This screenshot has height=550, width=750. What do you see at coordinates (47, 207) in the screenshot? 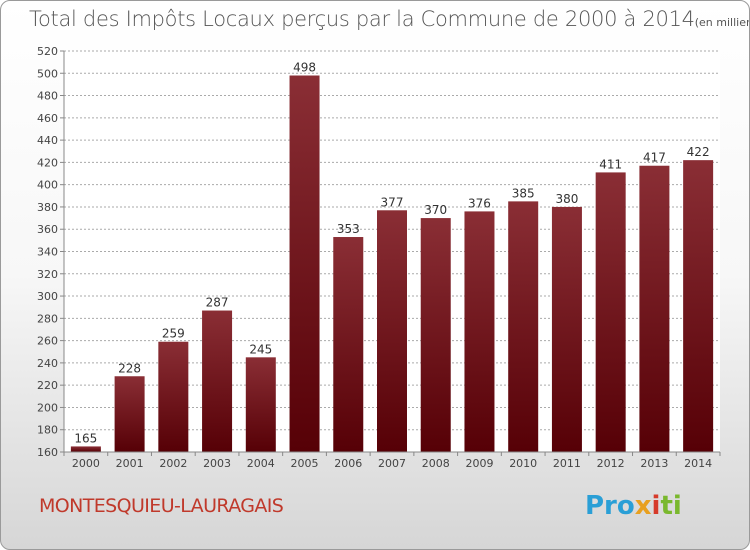
I see `y-tick-label: 380` at bounding box center [47, 207].